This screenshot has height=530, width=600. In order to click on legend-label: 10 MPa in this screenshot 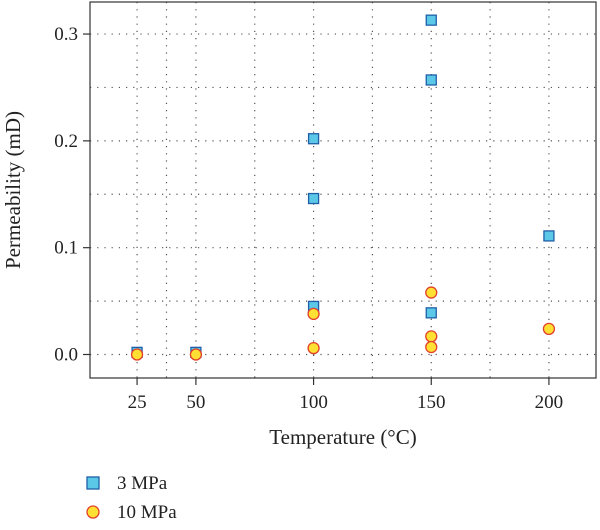, I will do `click(147, 512)`.